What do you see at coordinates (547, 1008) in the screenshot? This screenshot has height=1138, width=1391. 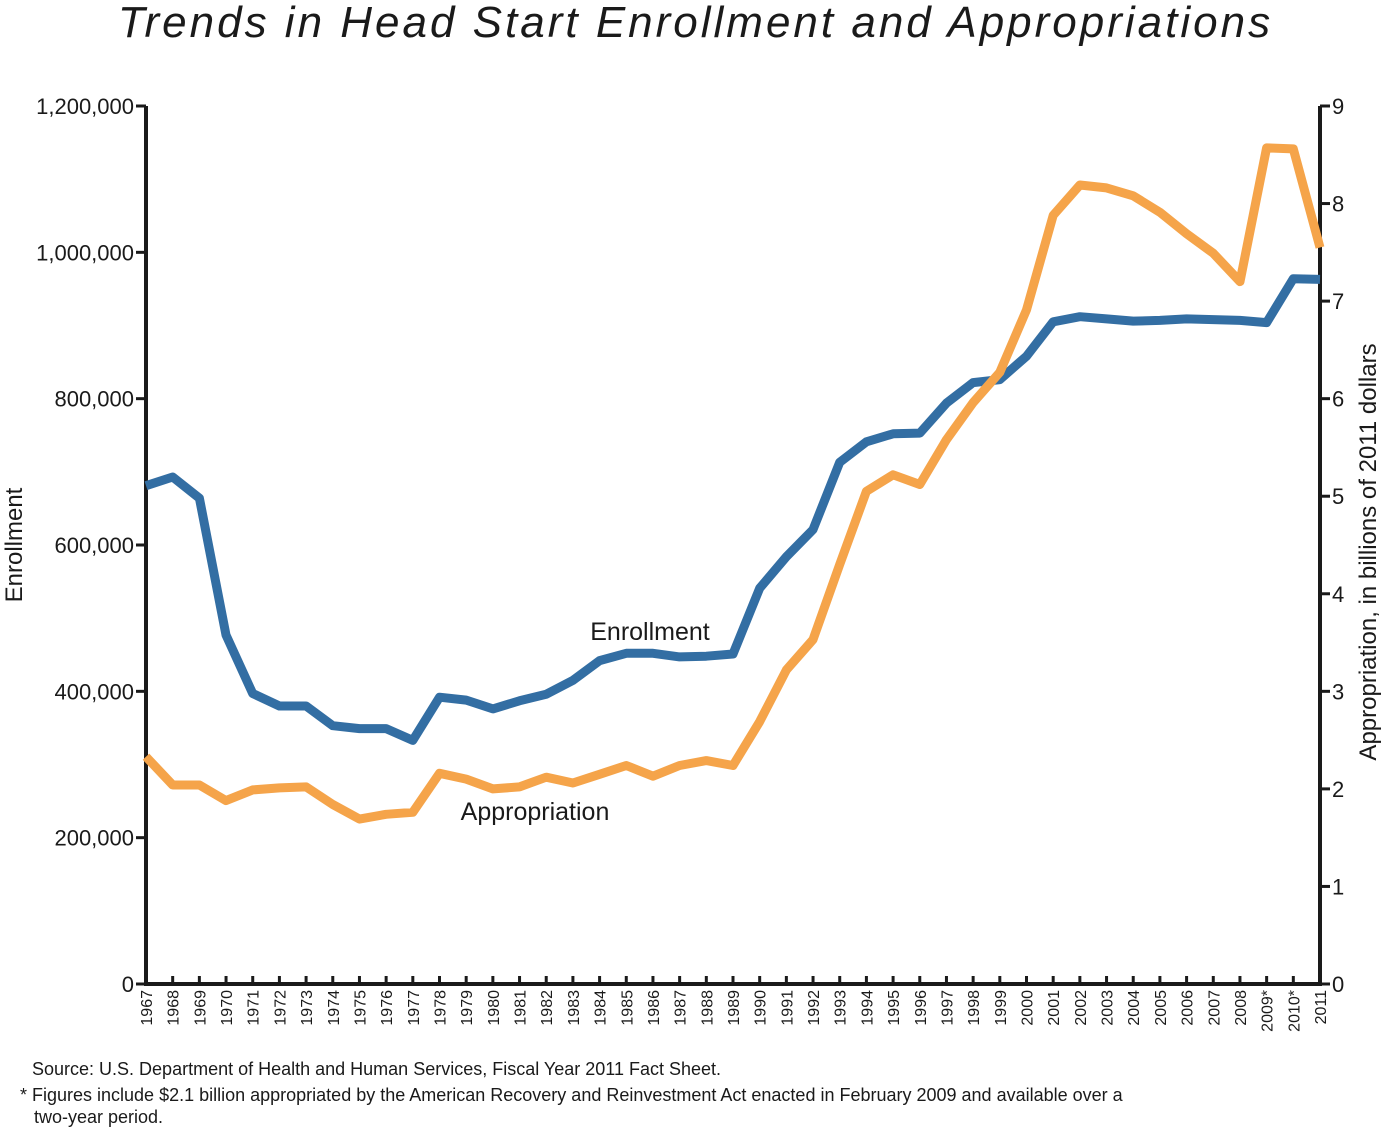 I see `x-tick-label: 1982` at bounding box center [547, 1008].